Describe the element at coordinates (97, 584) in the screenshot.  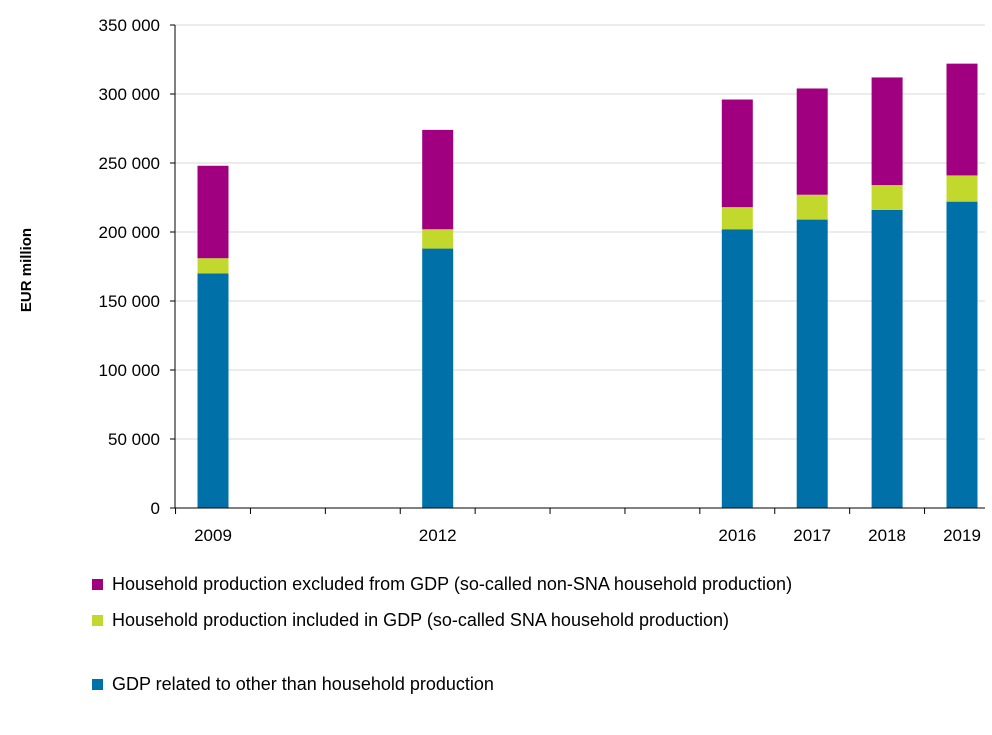
I see `legend-swatch-non-sna` at that location.